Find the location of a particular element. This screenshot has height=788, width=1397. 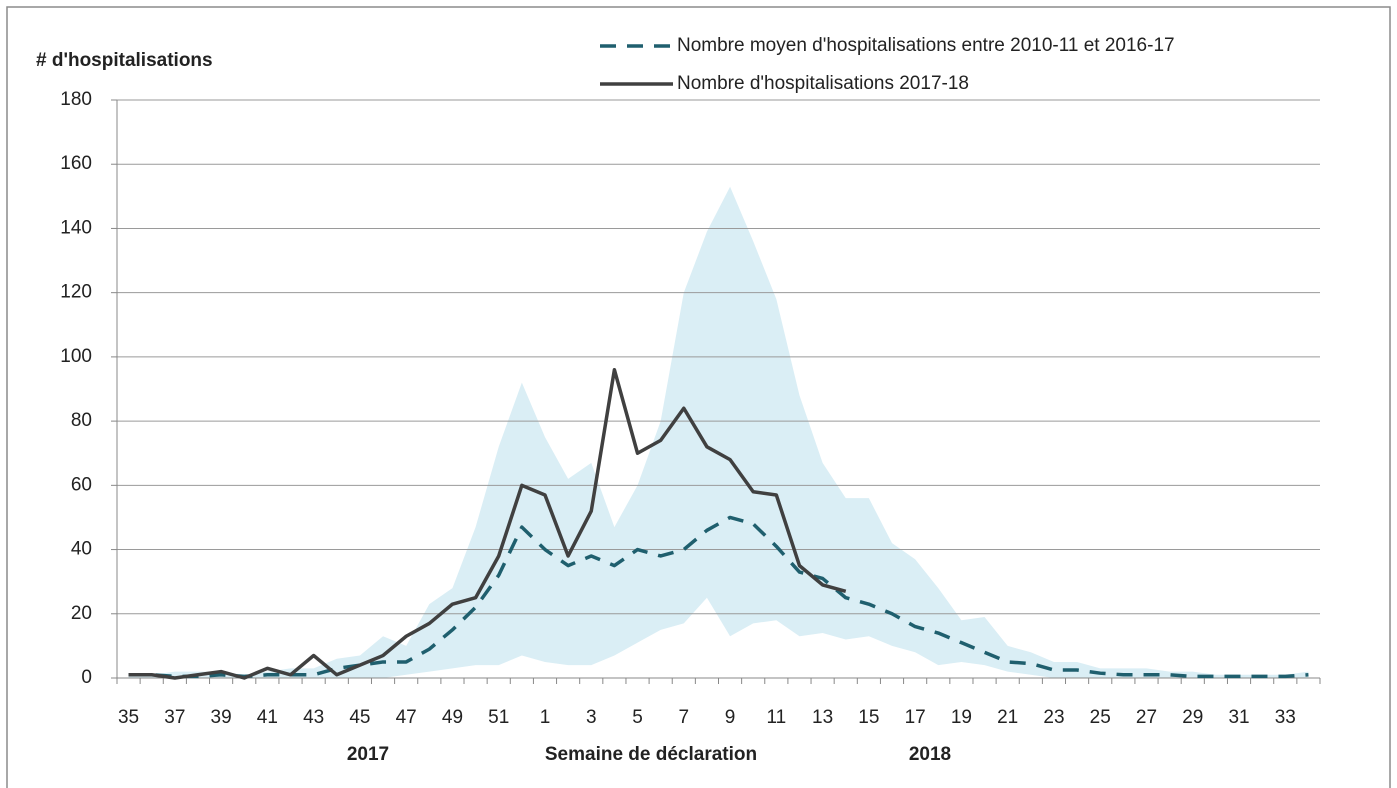

x-tick-label: 39 is located at coordinates (221, 717).